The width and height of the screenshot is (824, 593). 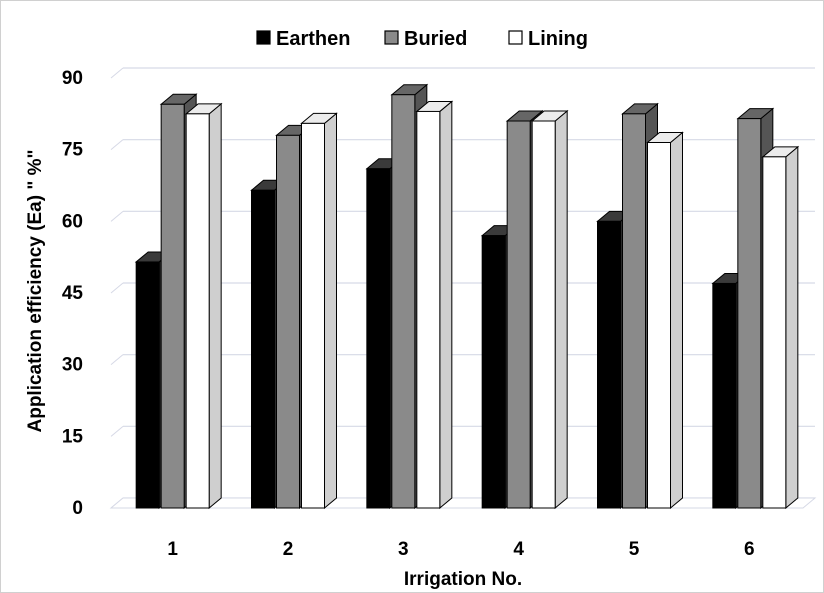 I want to click on legend: Earthen Buried Lining, so click(x=422, y=39).